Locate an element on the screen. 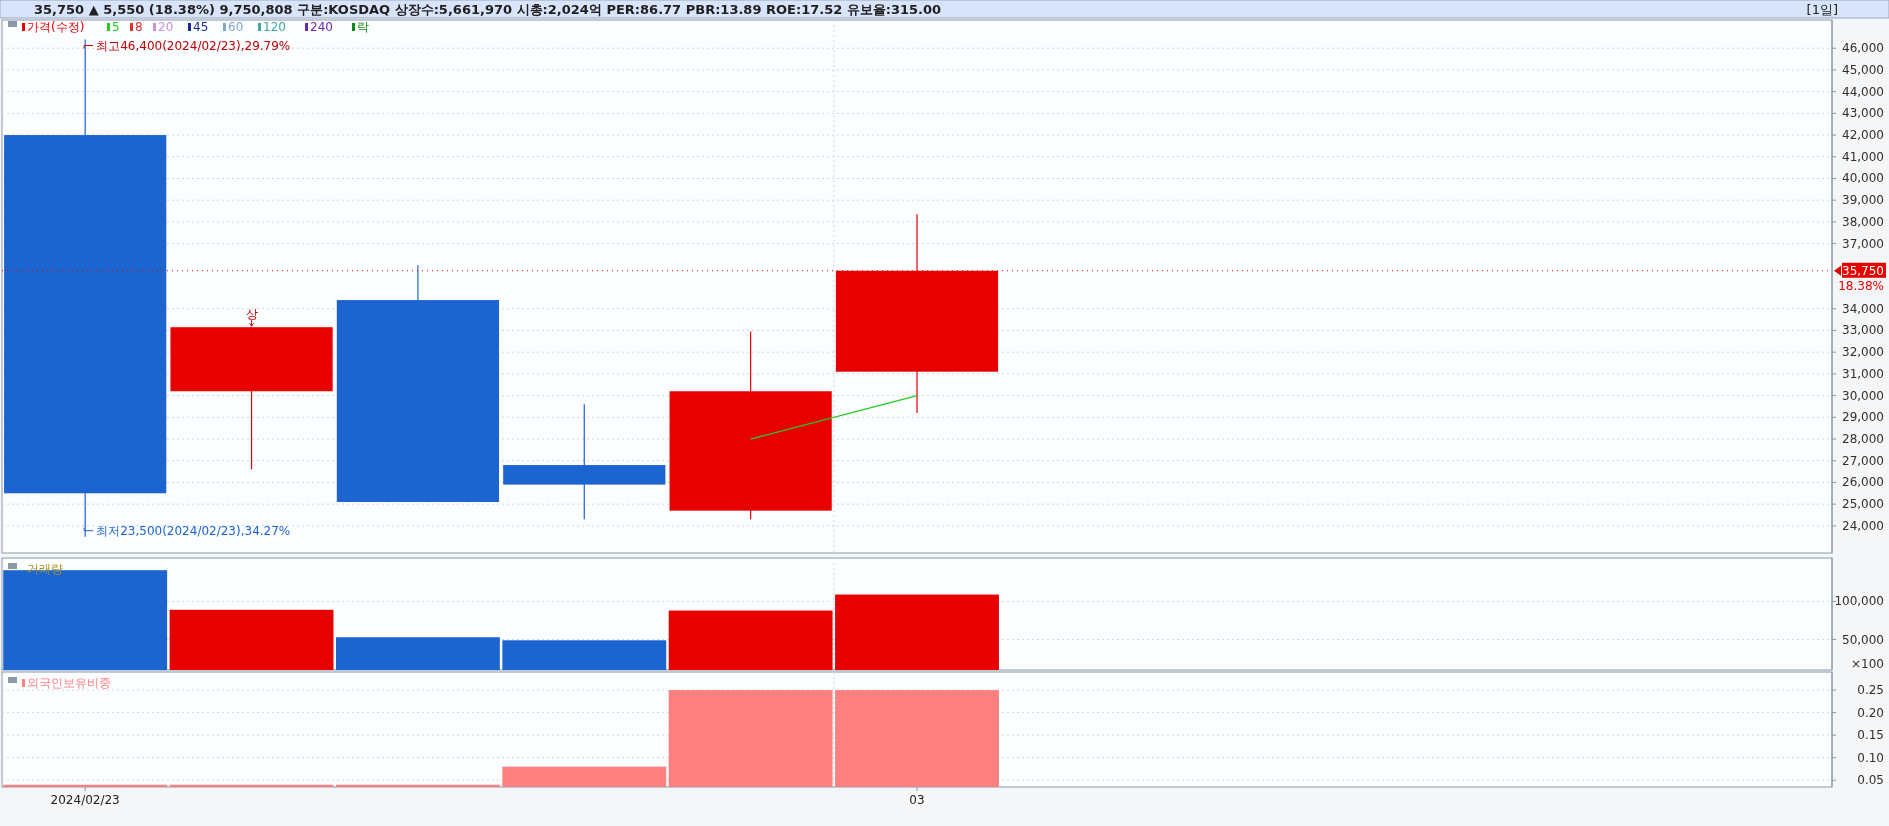 The image size is (1889, 826). y-tick-label: 50,000 is located at coordinates (1863, 639).